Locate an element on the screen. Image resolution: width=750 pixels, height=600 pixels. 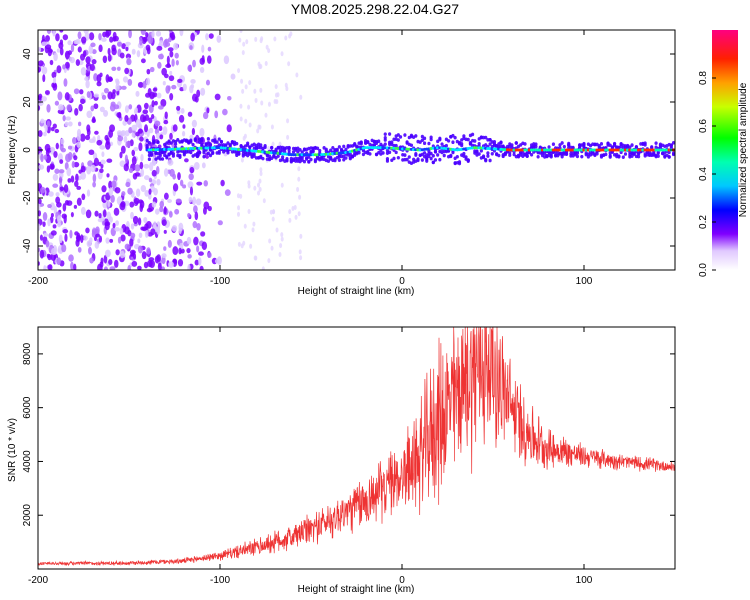
snr-y-tick-label-2: 6000 is located at coordinates (27, 407).